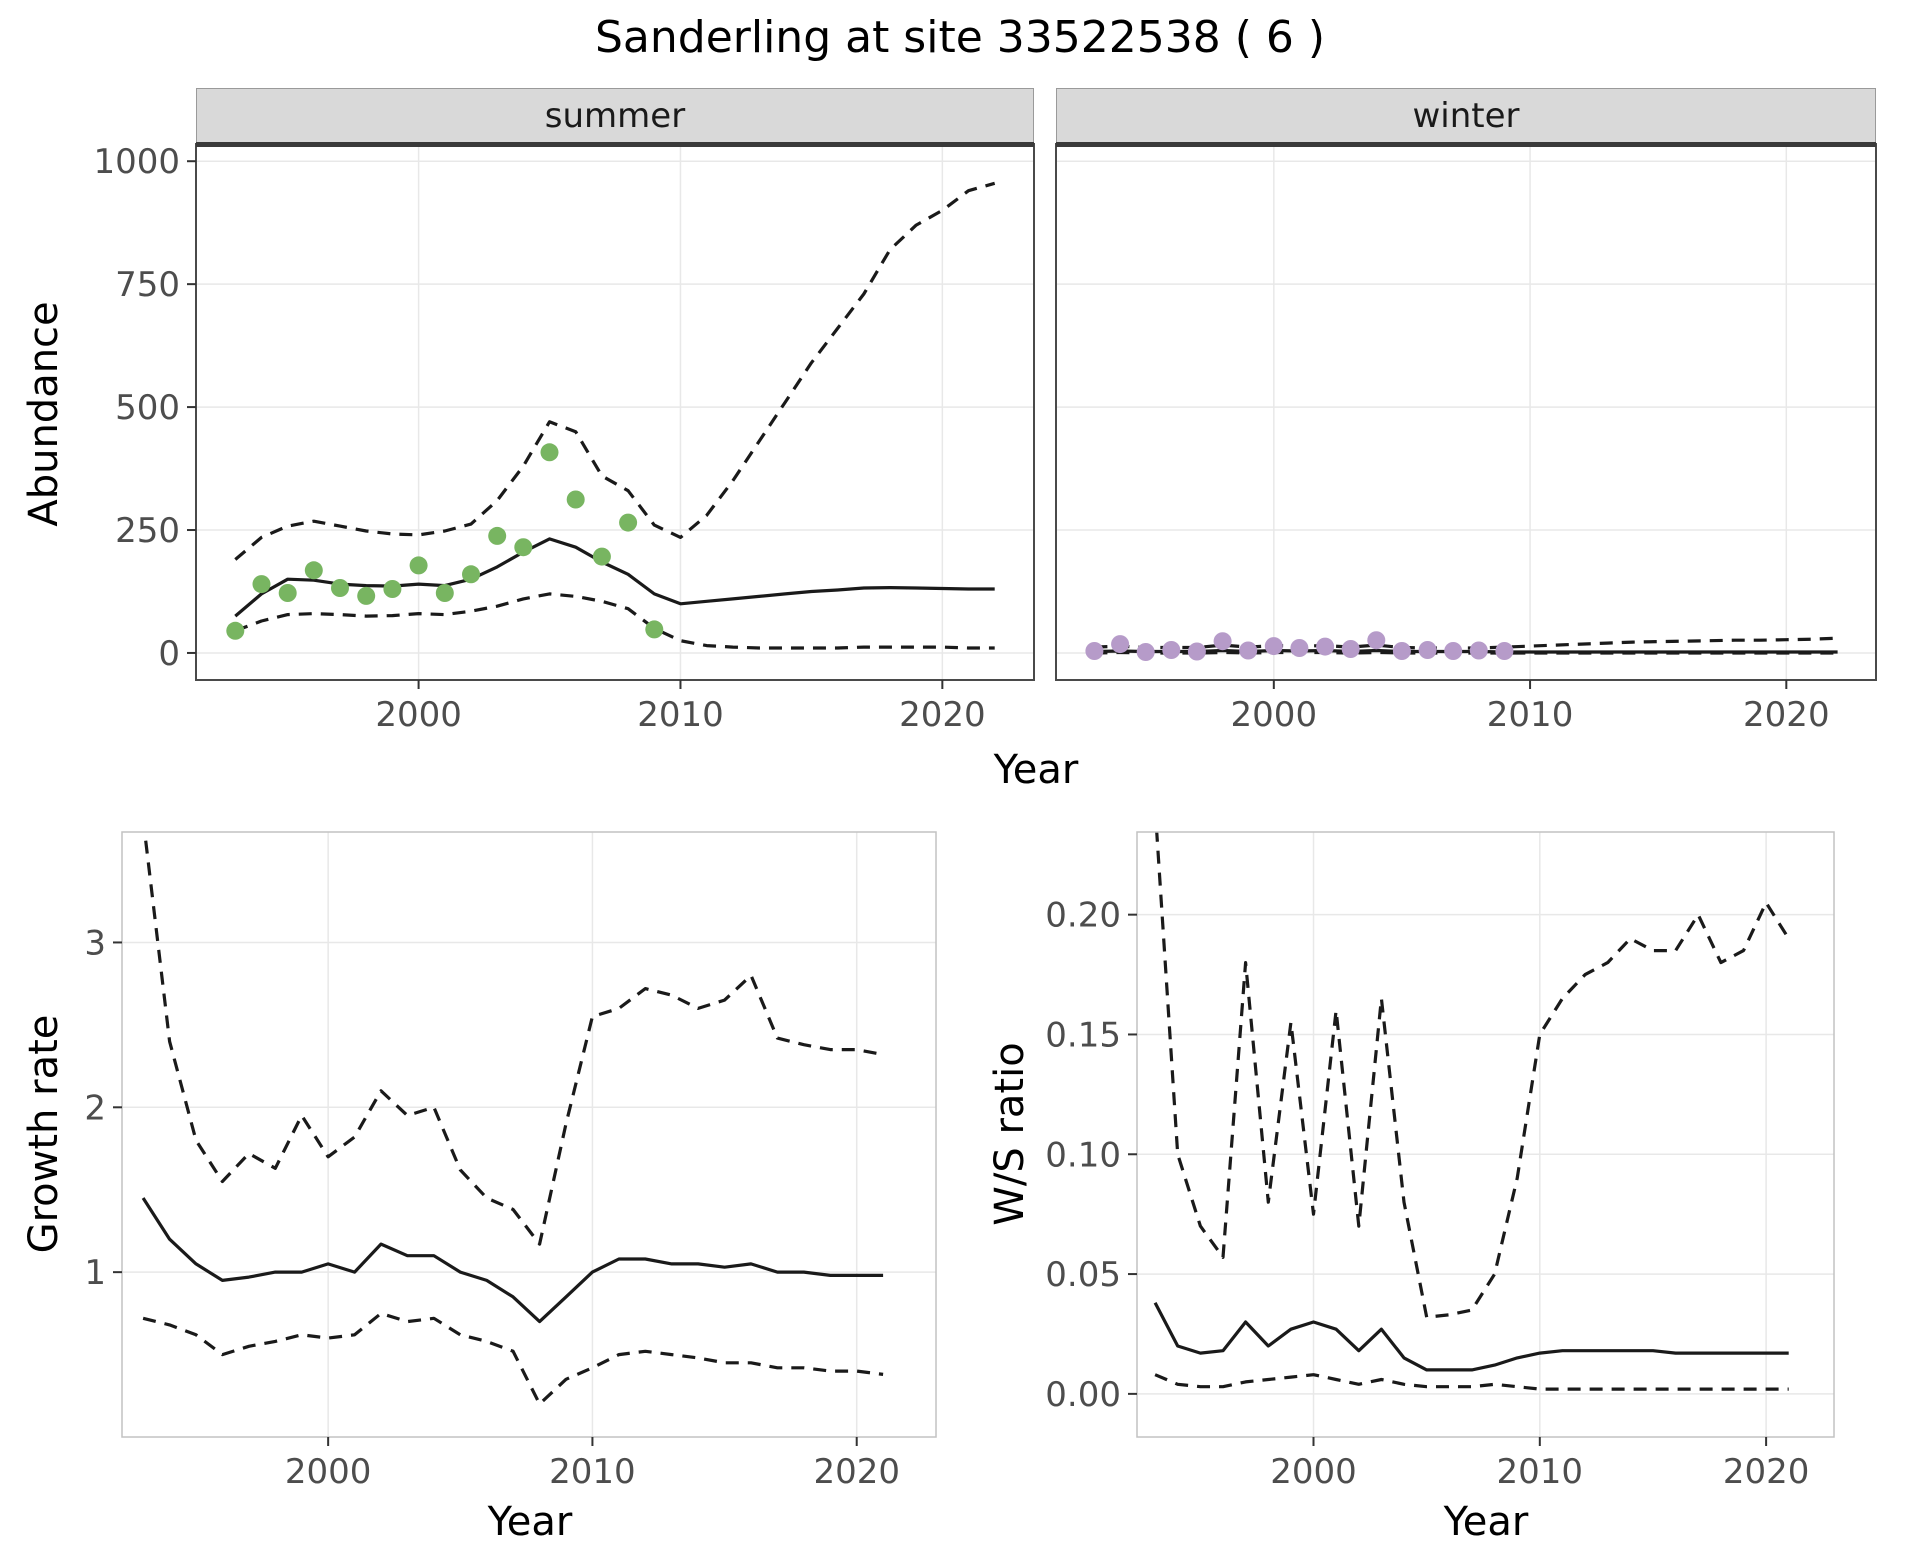 The width and height of the screenshot is (1920, 1560). I want to click on y-tick-label: 0.10, so click(1083, 1155).